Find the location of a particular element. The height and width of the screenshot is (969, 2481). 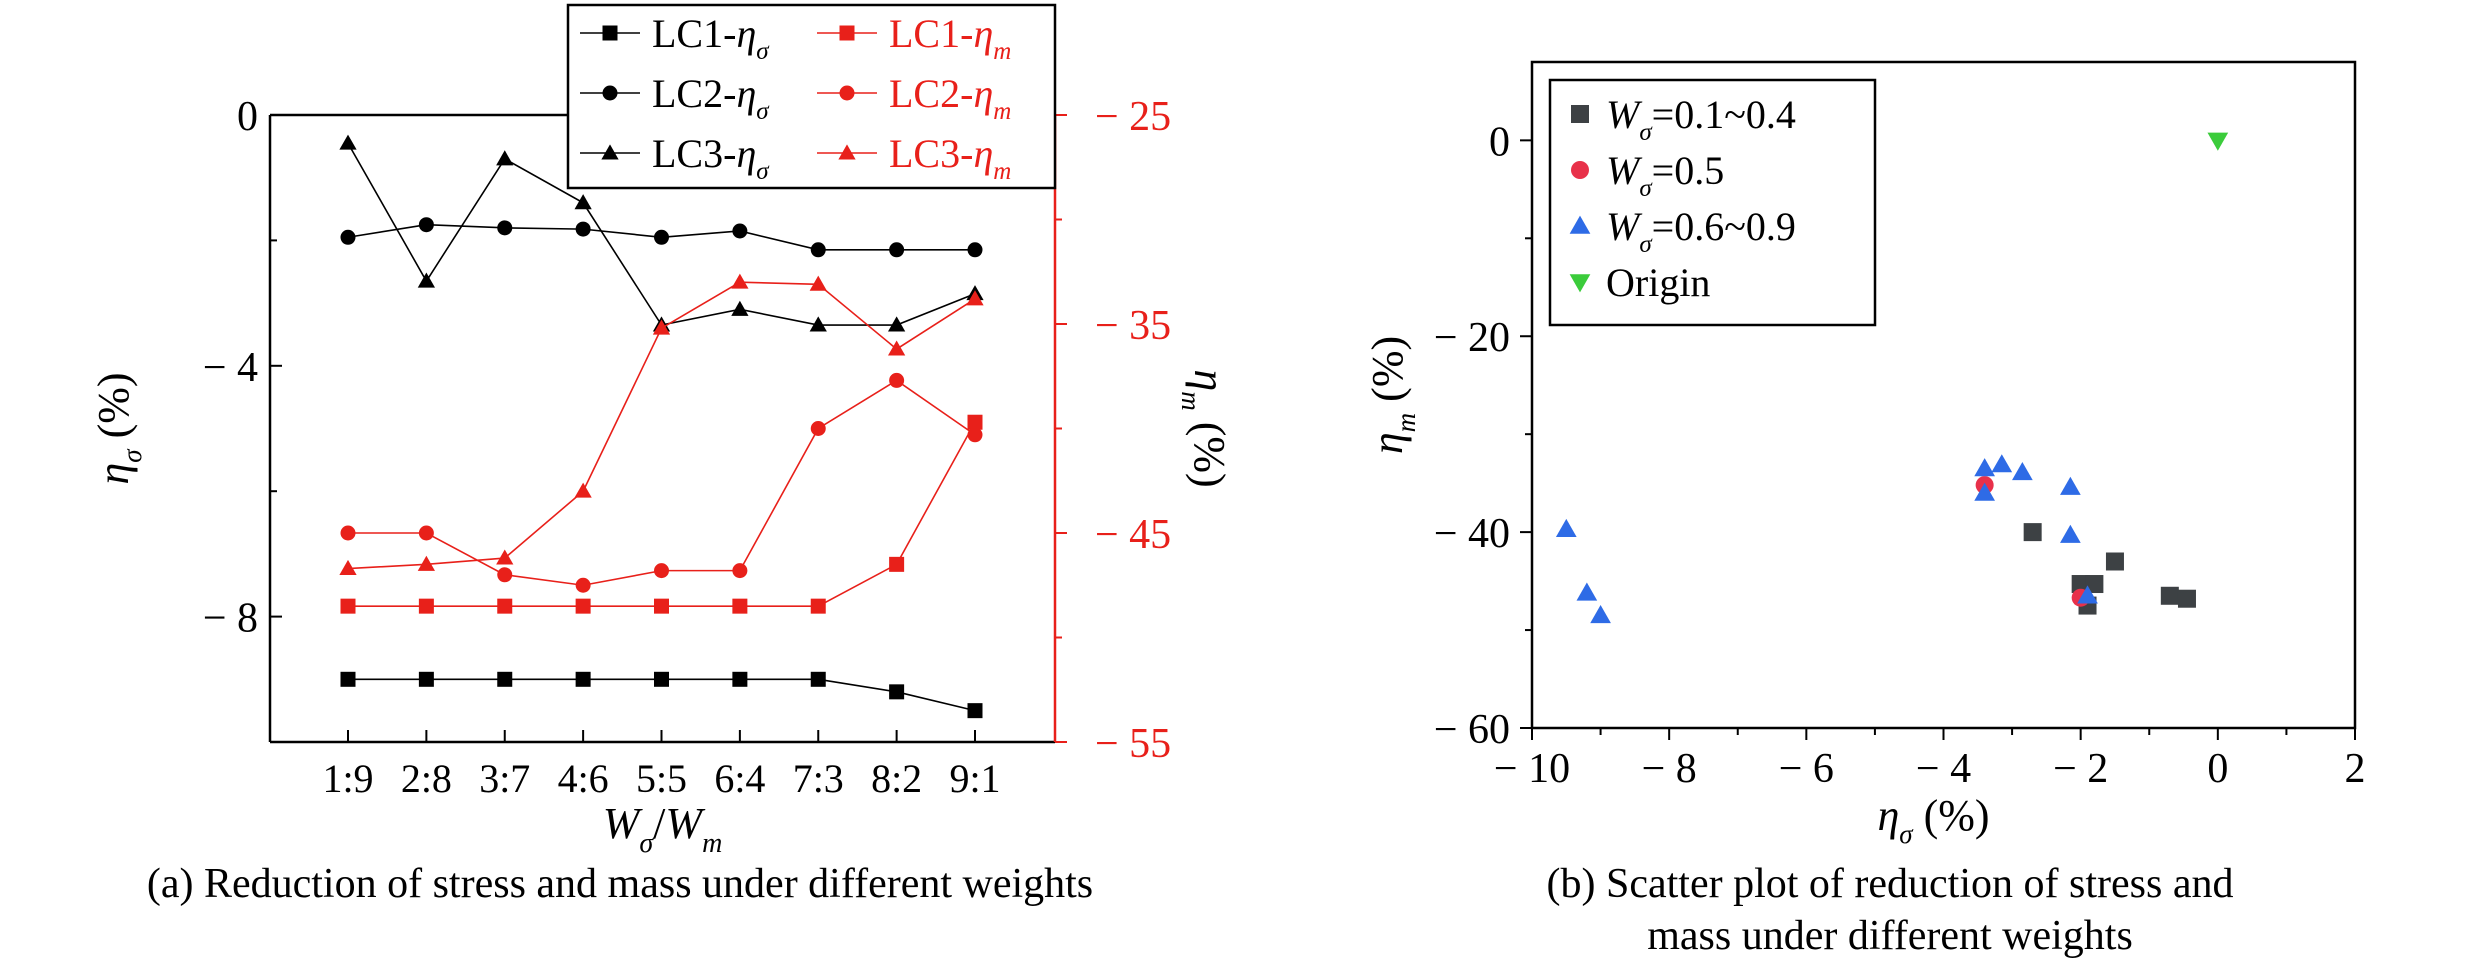

legend-label: Origin is located at coordinates (1658, 282).